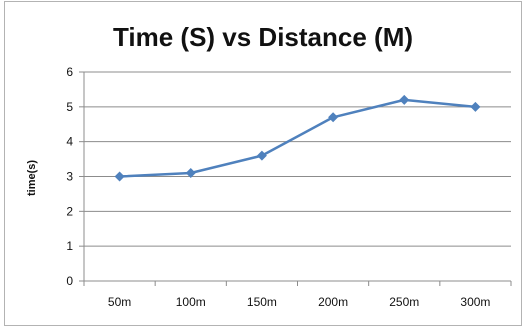  What do you see at coordinates (69, 281) in the screenshot?
I see `y-tick-label: 0` at bounding box center [69, 281].